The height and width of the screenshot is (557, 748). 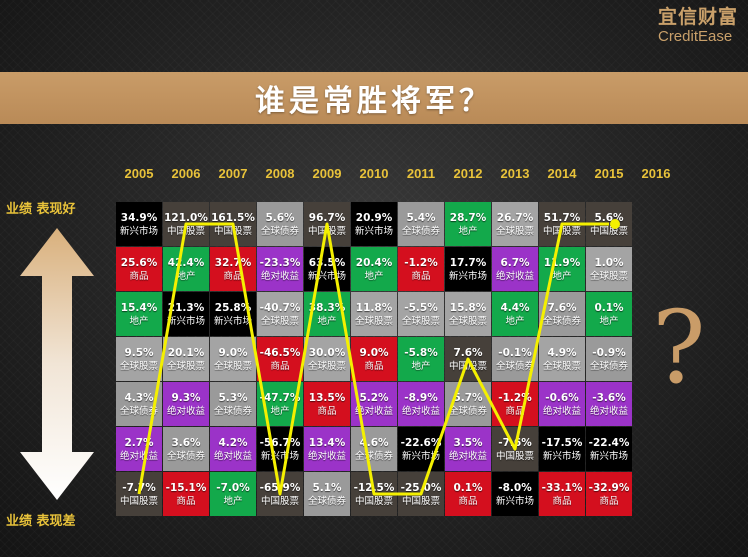 I want to click on label-performance-good: 业绩 表现好, so click(x=41, y=209).